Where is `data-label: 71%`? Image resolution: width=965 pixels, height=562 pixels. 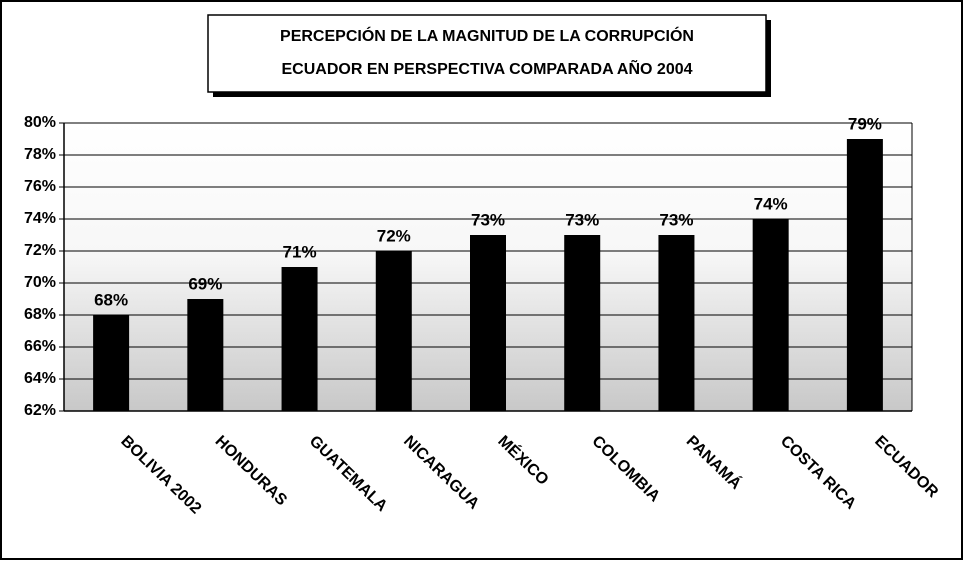 data-label: 71% is located at coordinates (300, 251).